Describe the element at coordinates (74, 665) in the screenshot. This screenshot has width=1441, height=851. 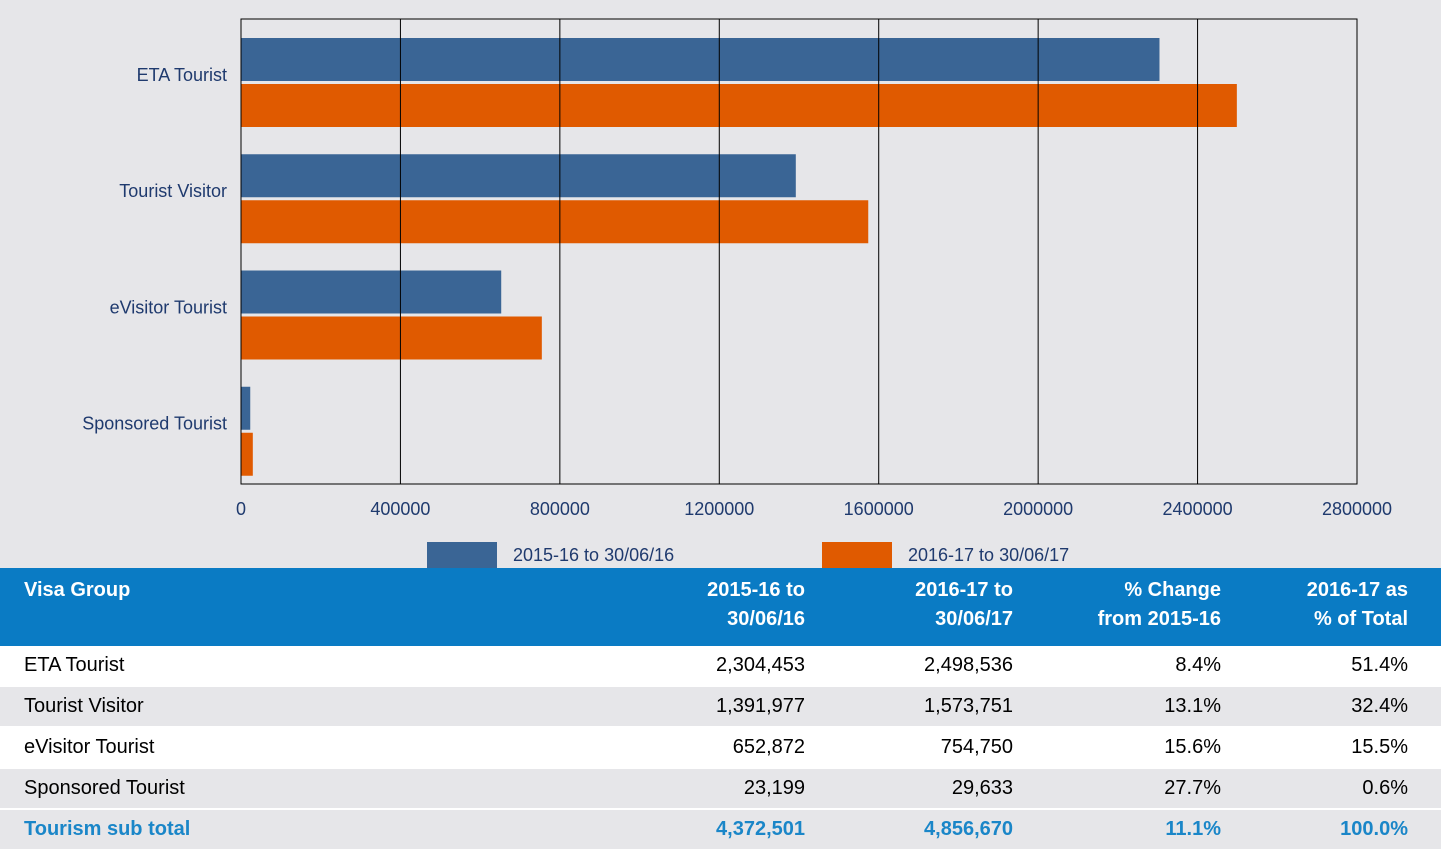
I see `table-cell: ETA Tourist` at that location.